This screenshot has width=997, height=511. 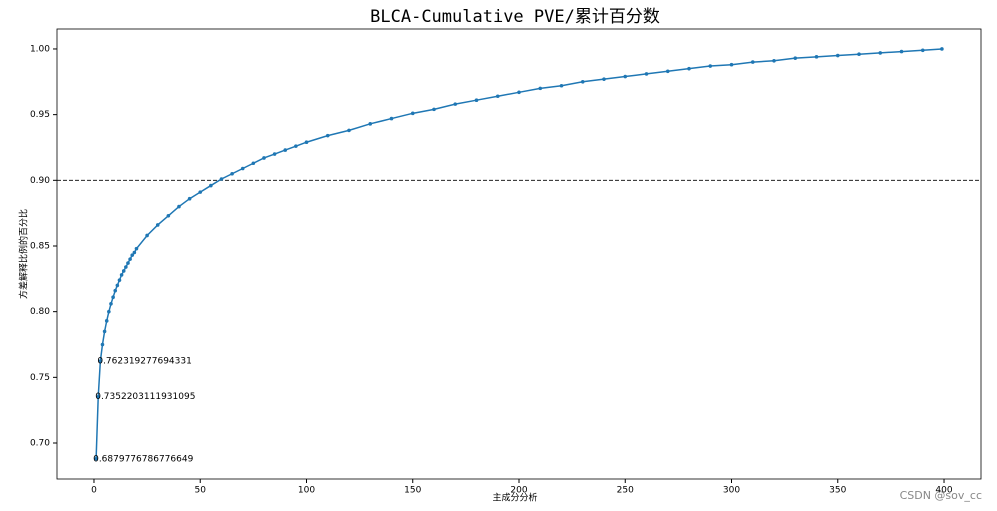 I want to click on y-tick-label: 0.90, so click(x=40, y=181).